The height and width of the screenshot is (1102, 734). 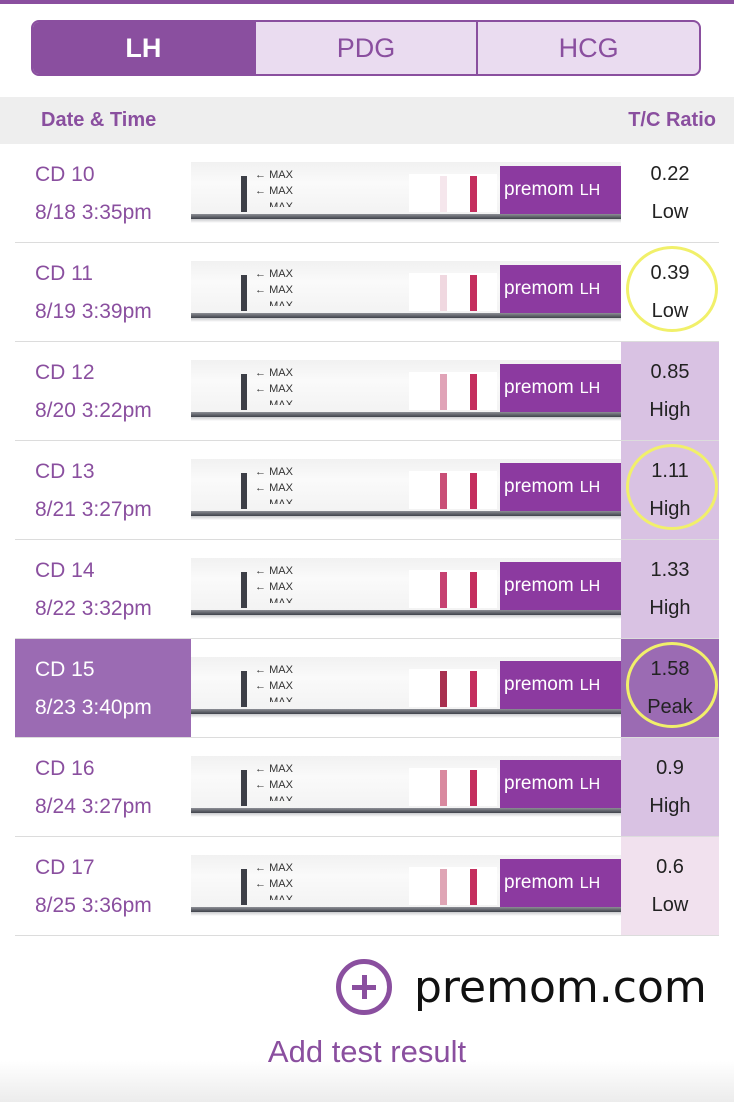 I want to click on cycle-day: CD 10, so click(x=65, y=174).